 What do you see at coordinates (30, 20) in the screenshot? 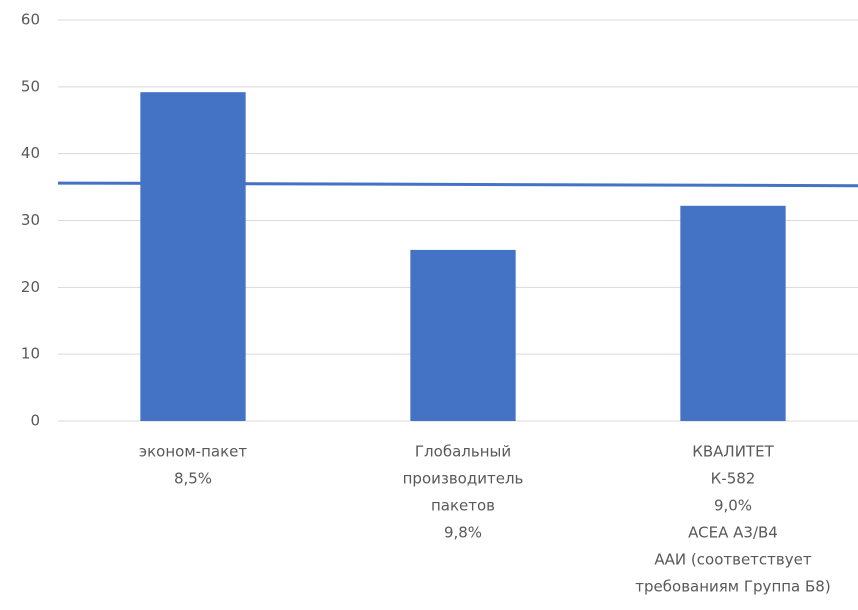
I see `y-tick-label: 60` at bounding box center [30, 20].